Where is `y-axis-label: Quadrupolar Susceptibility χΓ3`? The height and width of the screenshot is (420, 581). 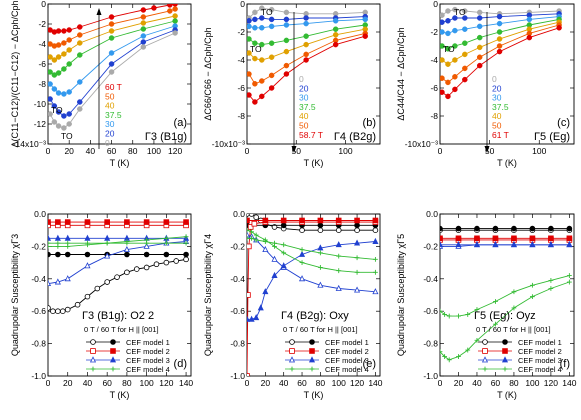 y-axis-label: Quadrupolar Susceptibility χΓ3 is located at coordinates (15, 295).